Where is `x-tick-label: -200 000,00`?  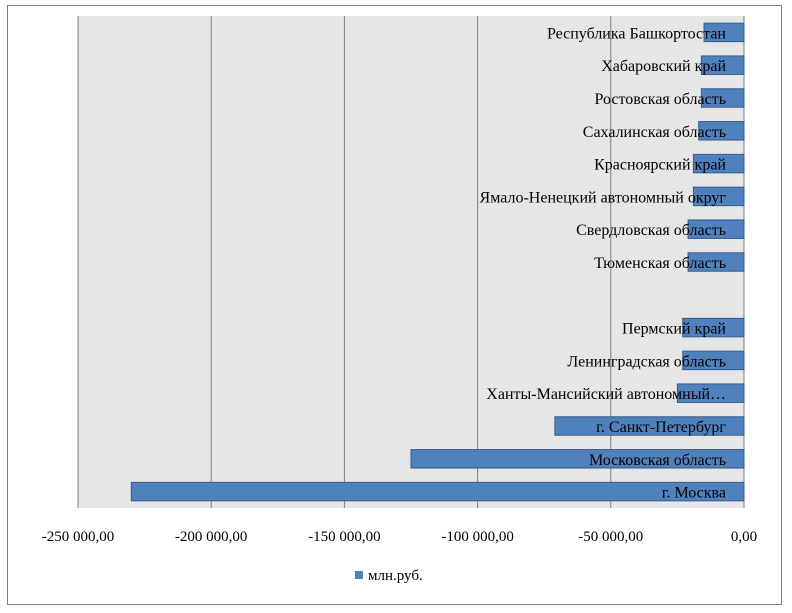 x-tick-label: -200 000,00 is located at coordinates (211, 537).